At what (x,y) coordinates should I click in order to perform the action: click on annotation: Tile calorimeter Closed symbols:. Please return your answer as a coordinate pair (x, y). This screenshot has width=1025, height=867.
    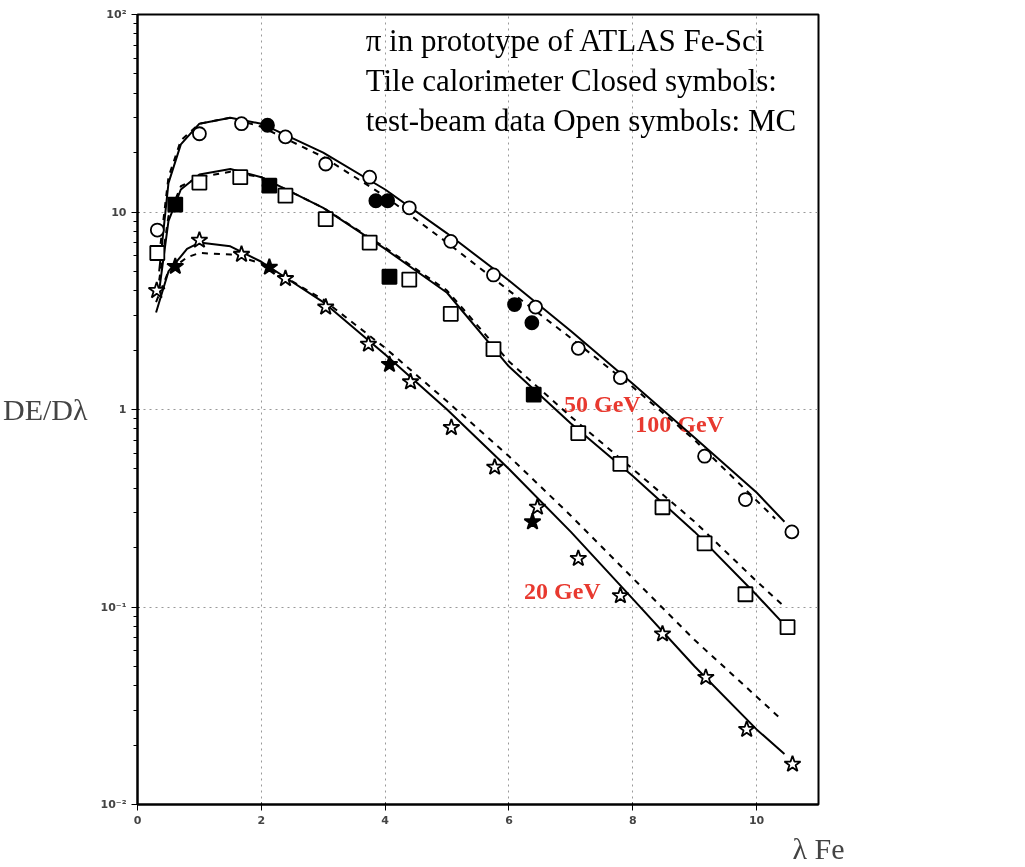
    Looking at the image, I should click on (571, 80).